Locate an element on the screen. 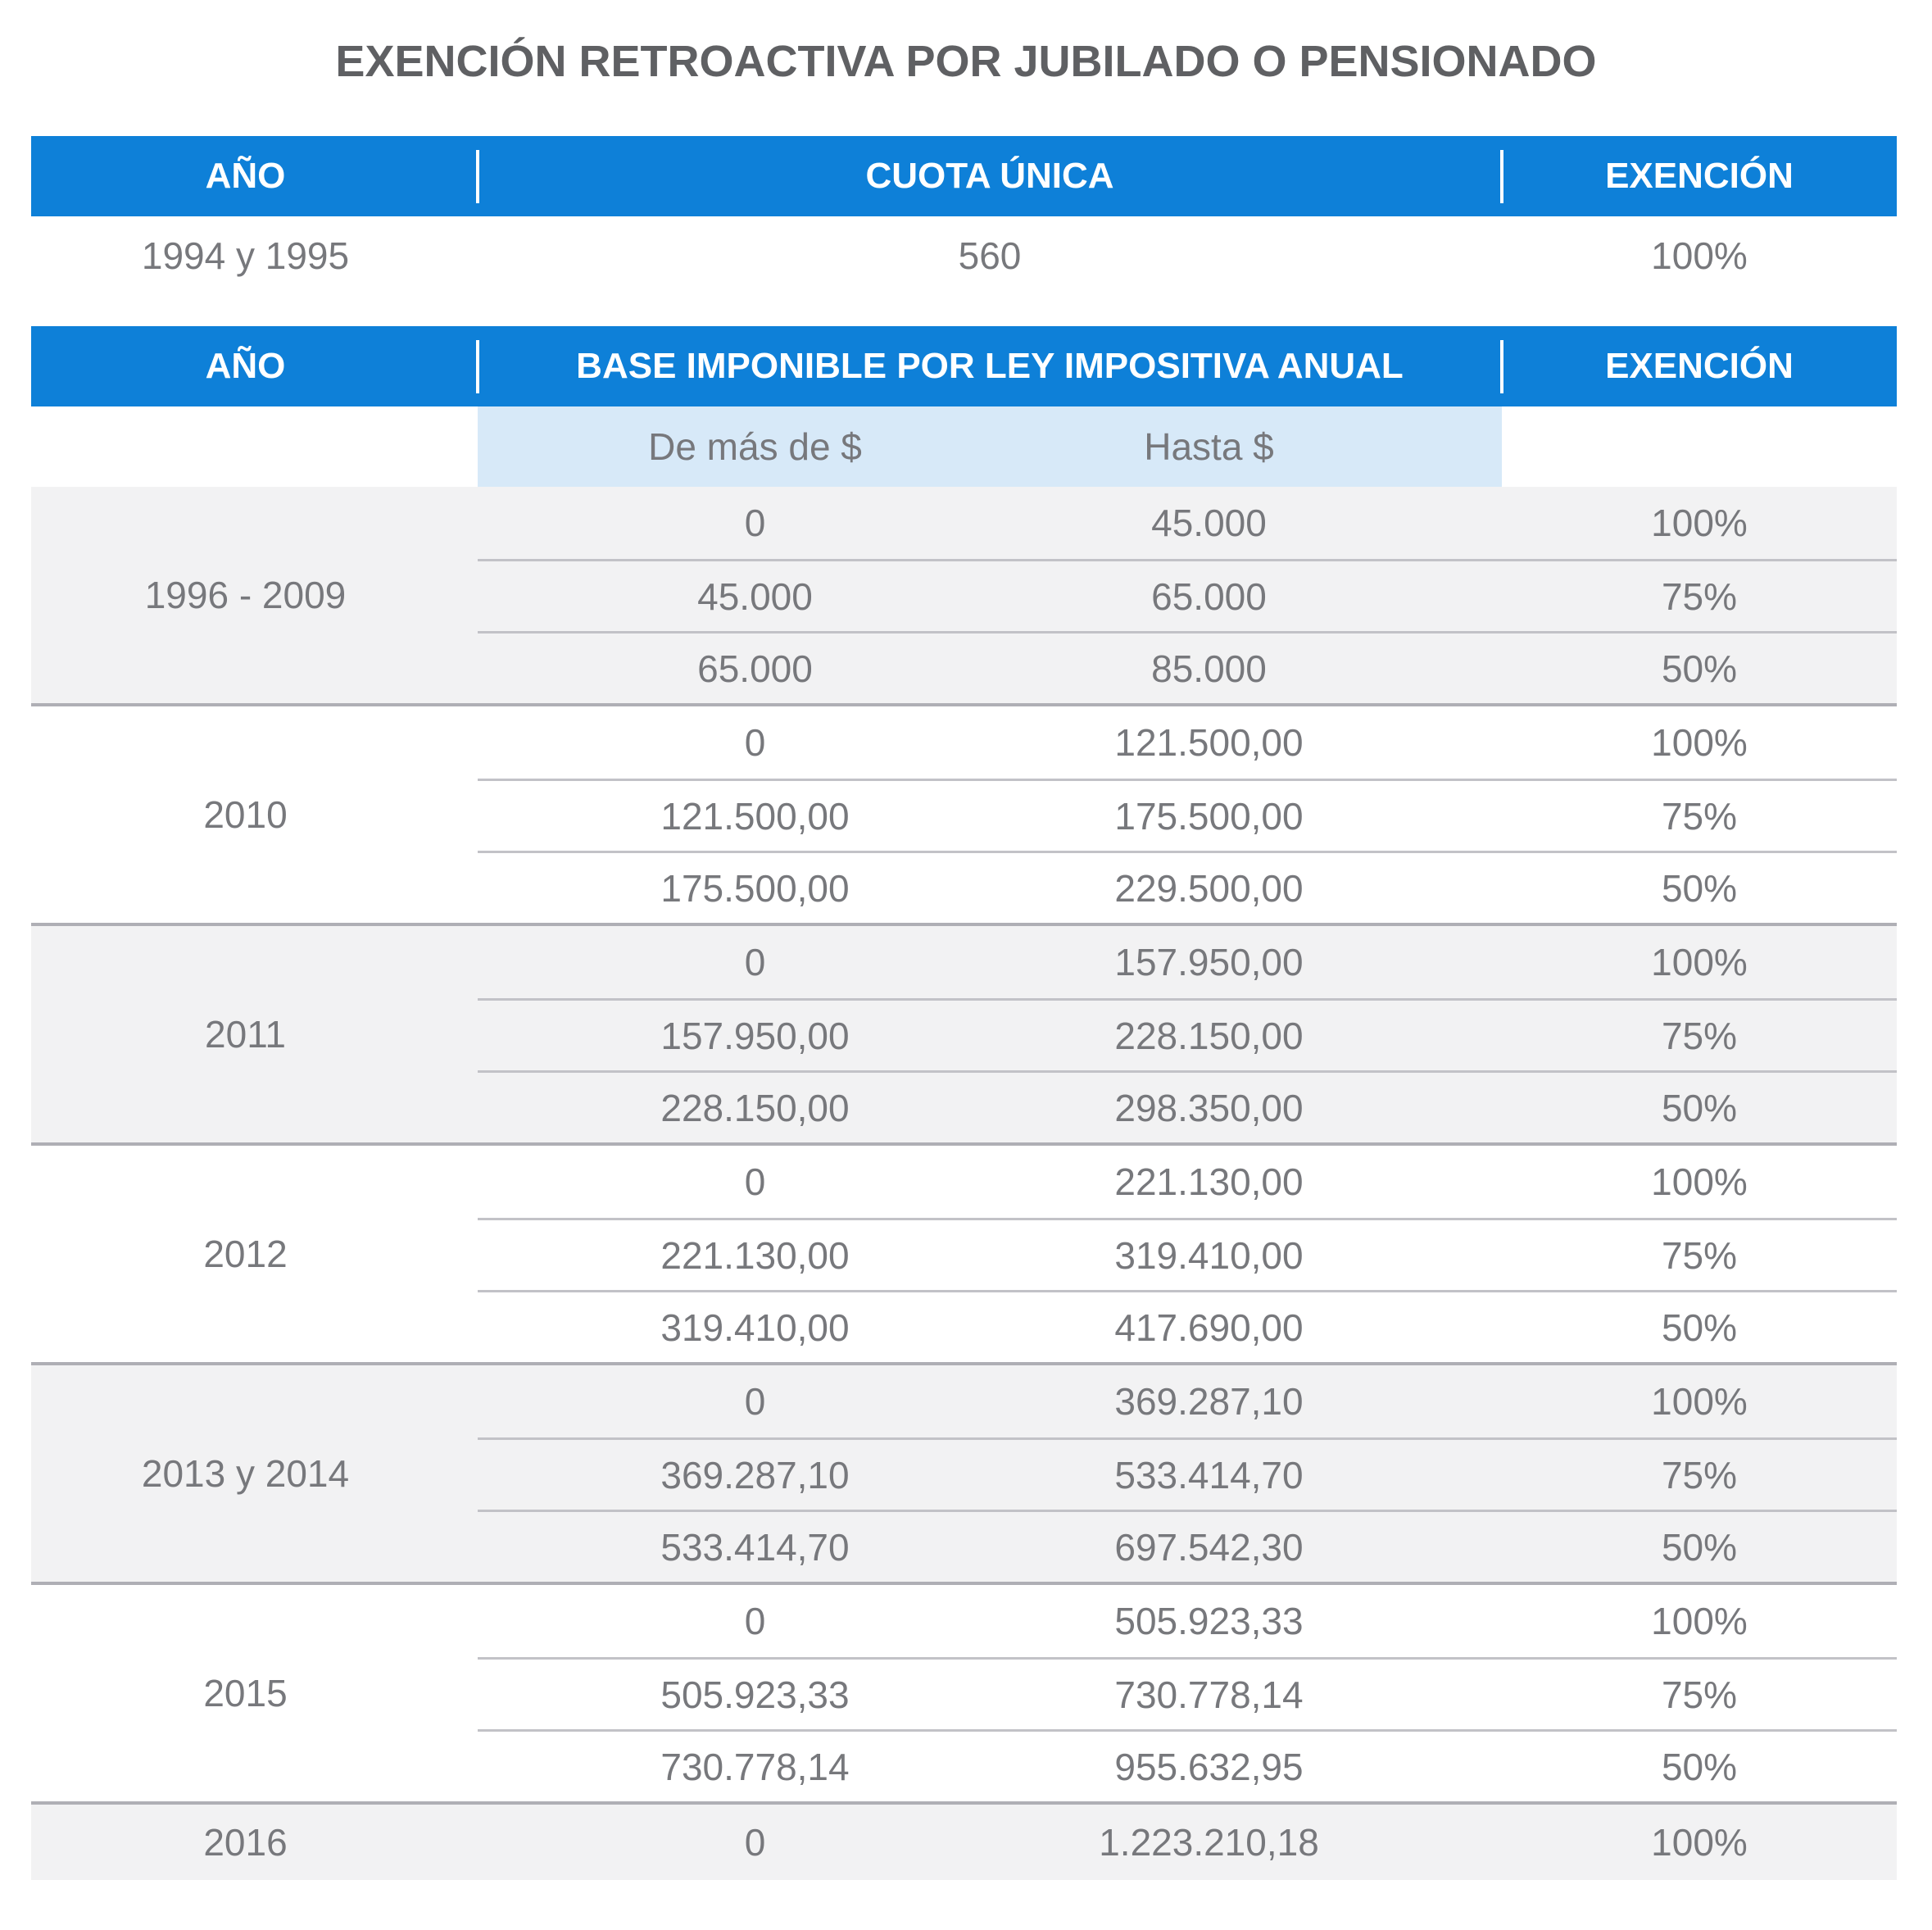  group-2016: 2016 0 1.223.210,18 100% is located at coordinates (964, 1840).